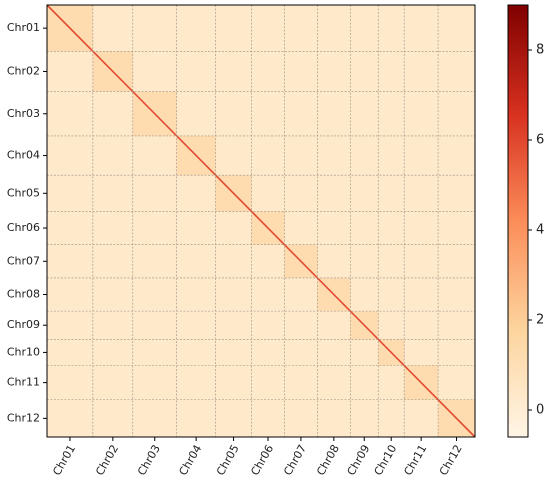 This screenshot has height=483, width=550. I want to click on x-tick-label: Chr05, so click(228, 459).